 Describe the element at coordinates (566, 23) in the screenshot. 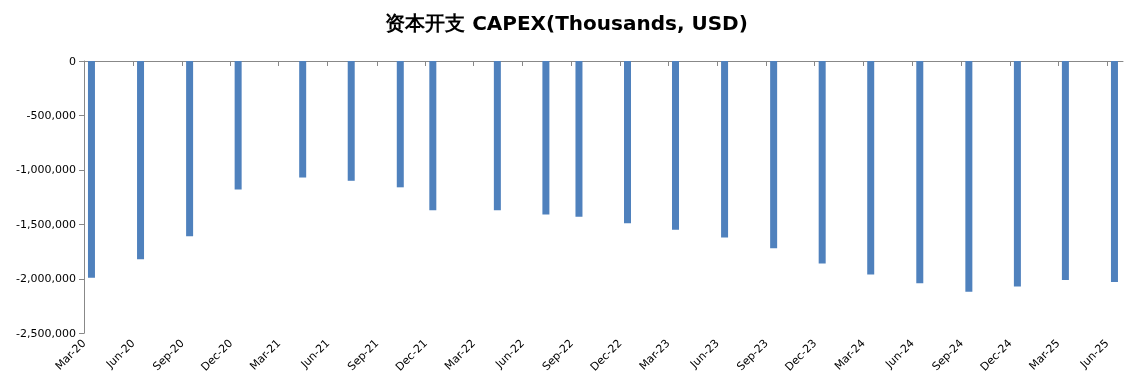

I see `chart-title: 资本开支 CAPEX(Thousands, USD)` at that location.